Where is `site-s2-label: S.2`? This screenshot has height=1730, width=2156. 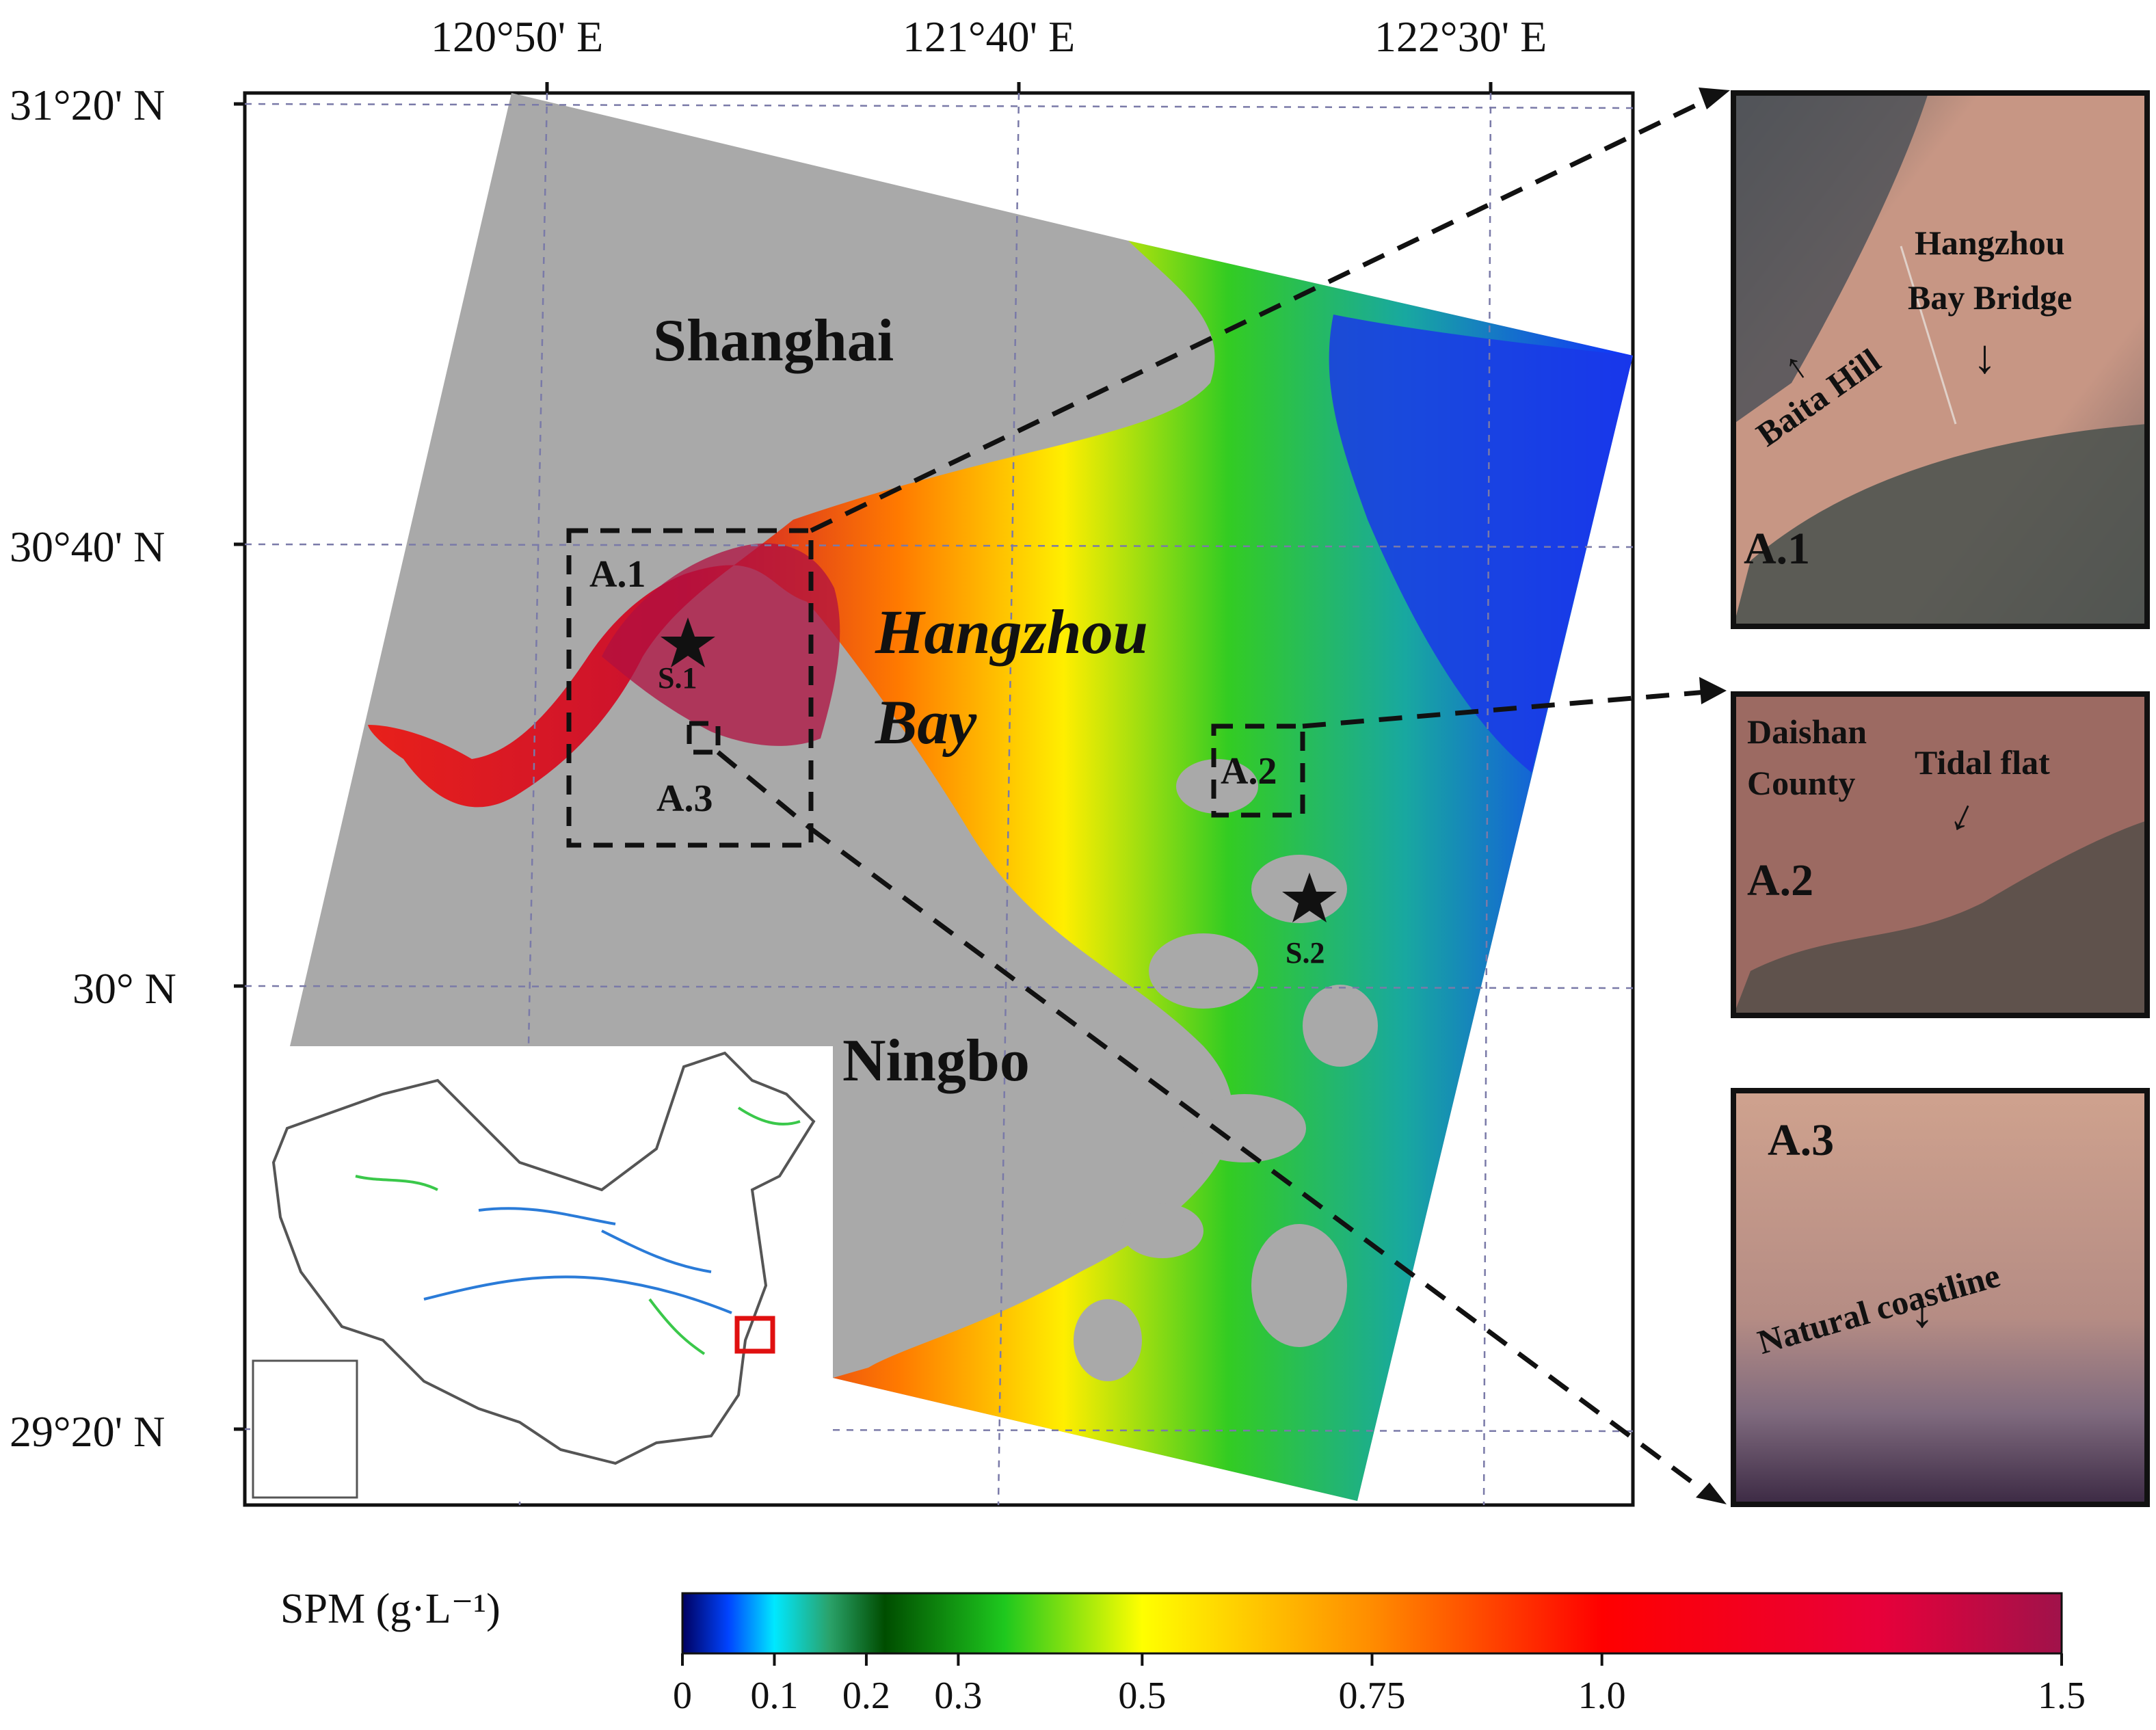
site-s2-label: S.2 is located at coordinates (1305, 953).